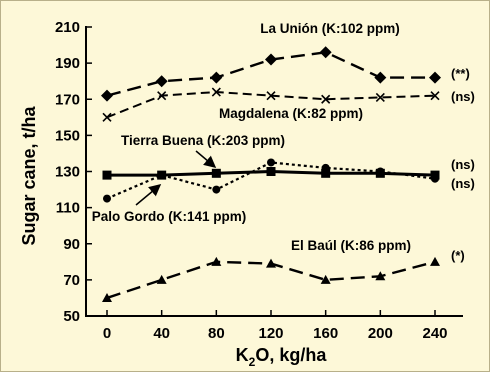  I want to click on significance-label-4: (*), so click(458, 255).